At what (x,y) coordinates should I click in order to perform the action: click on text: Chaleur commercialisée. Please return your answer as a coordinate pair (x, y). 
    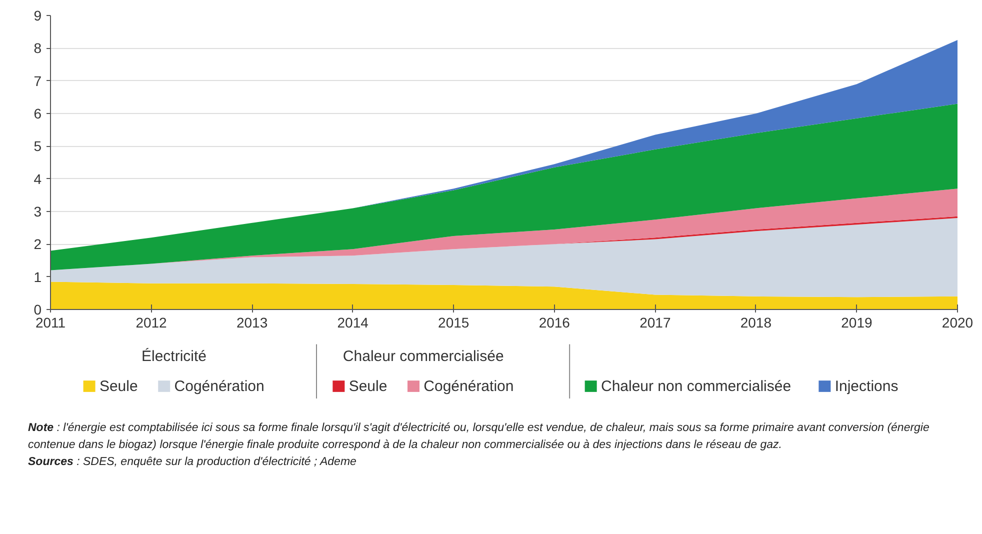
    Looking at the image, I should click on (423, 356).